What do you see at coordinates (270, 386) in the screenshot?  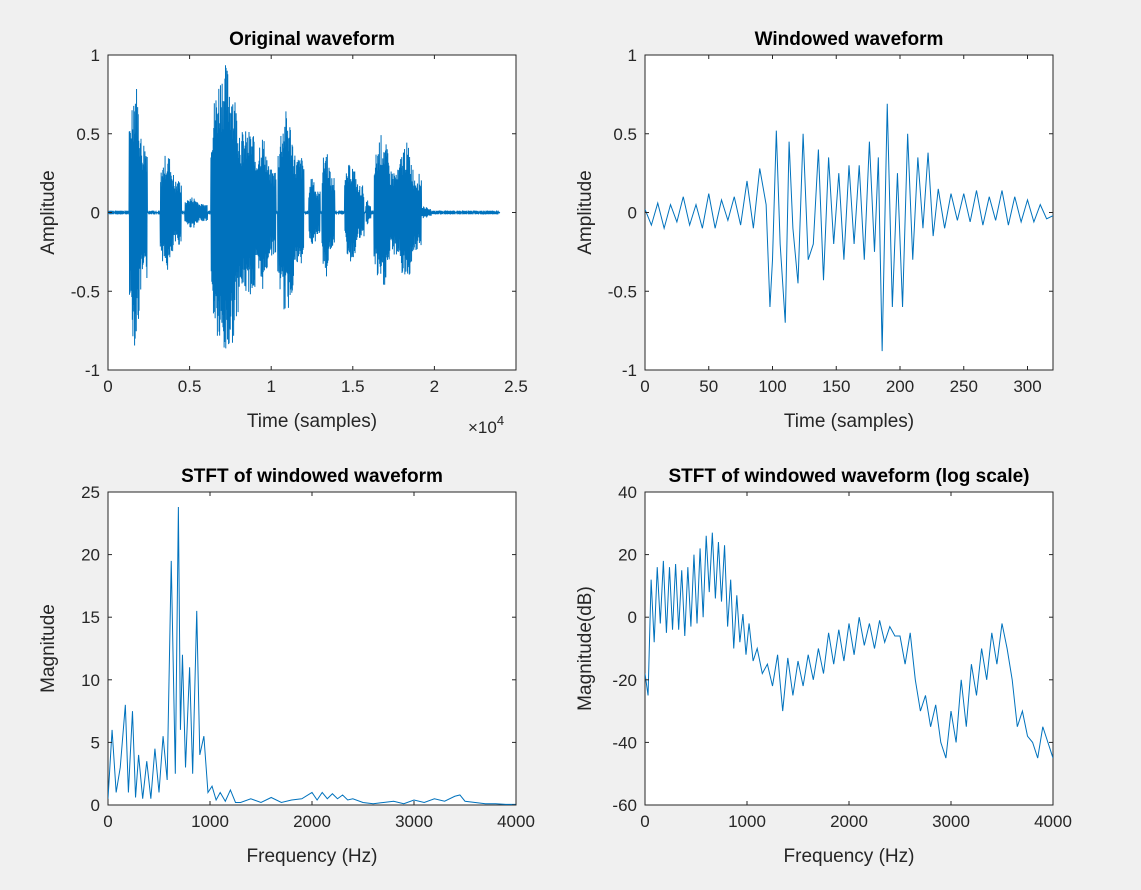 I see `x-tick-label: 1` at bounding box center [270, 386].